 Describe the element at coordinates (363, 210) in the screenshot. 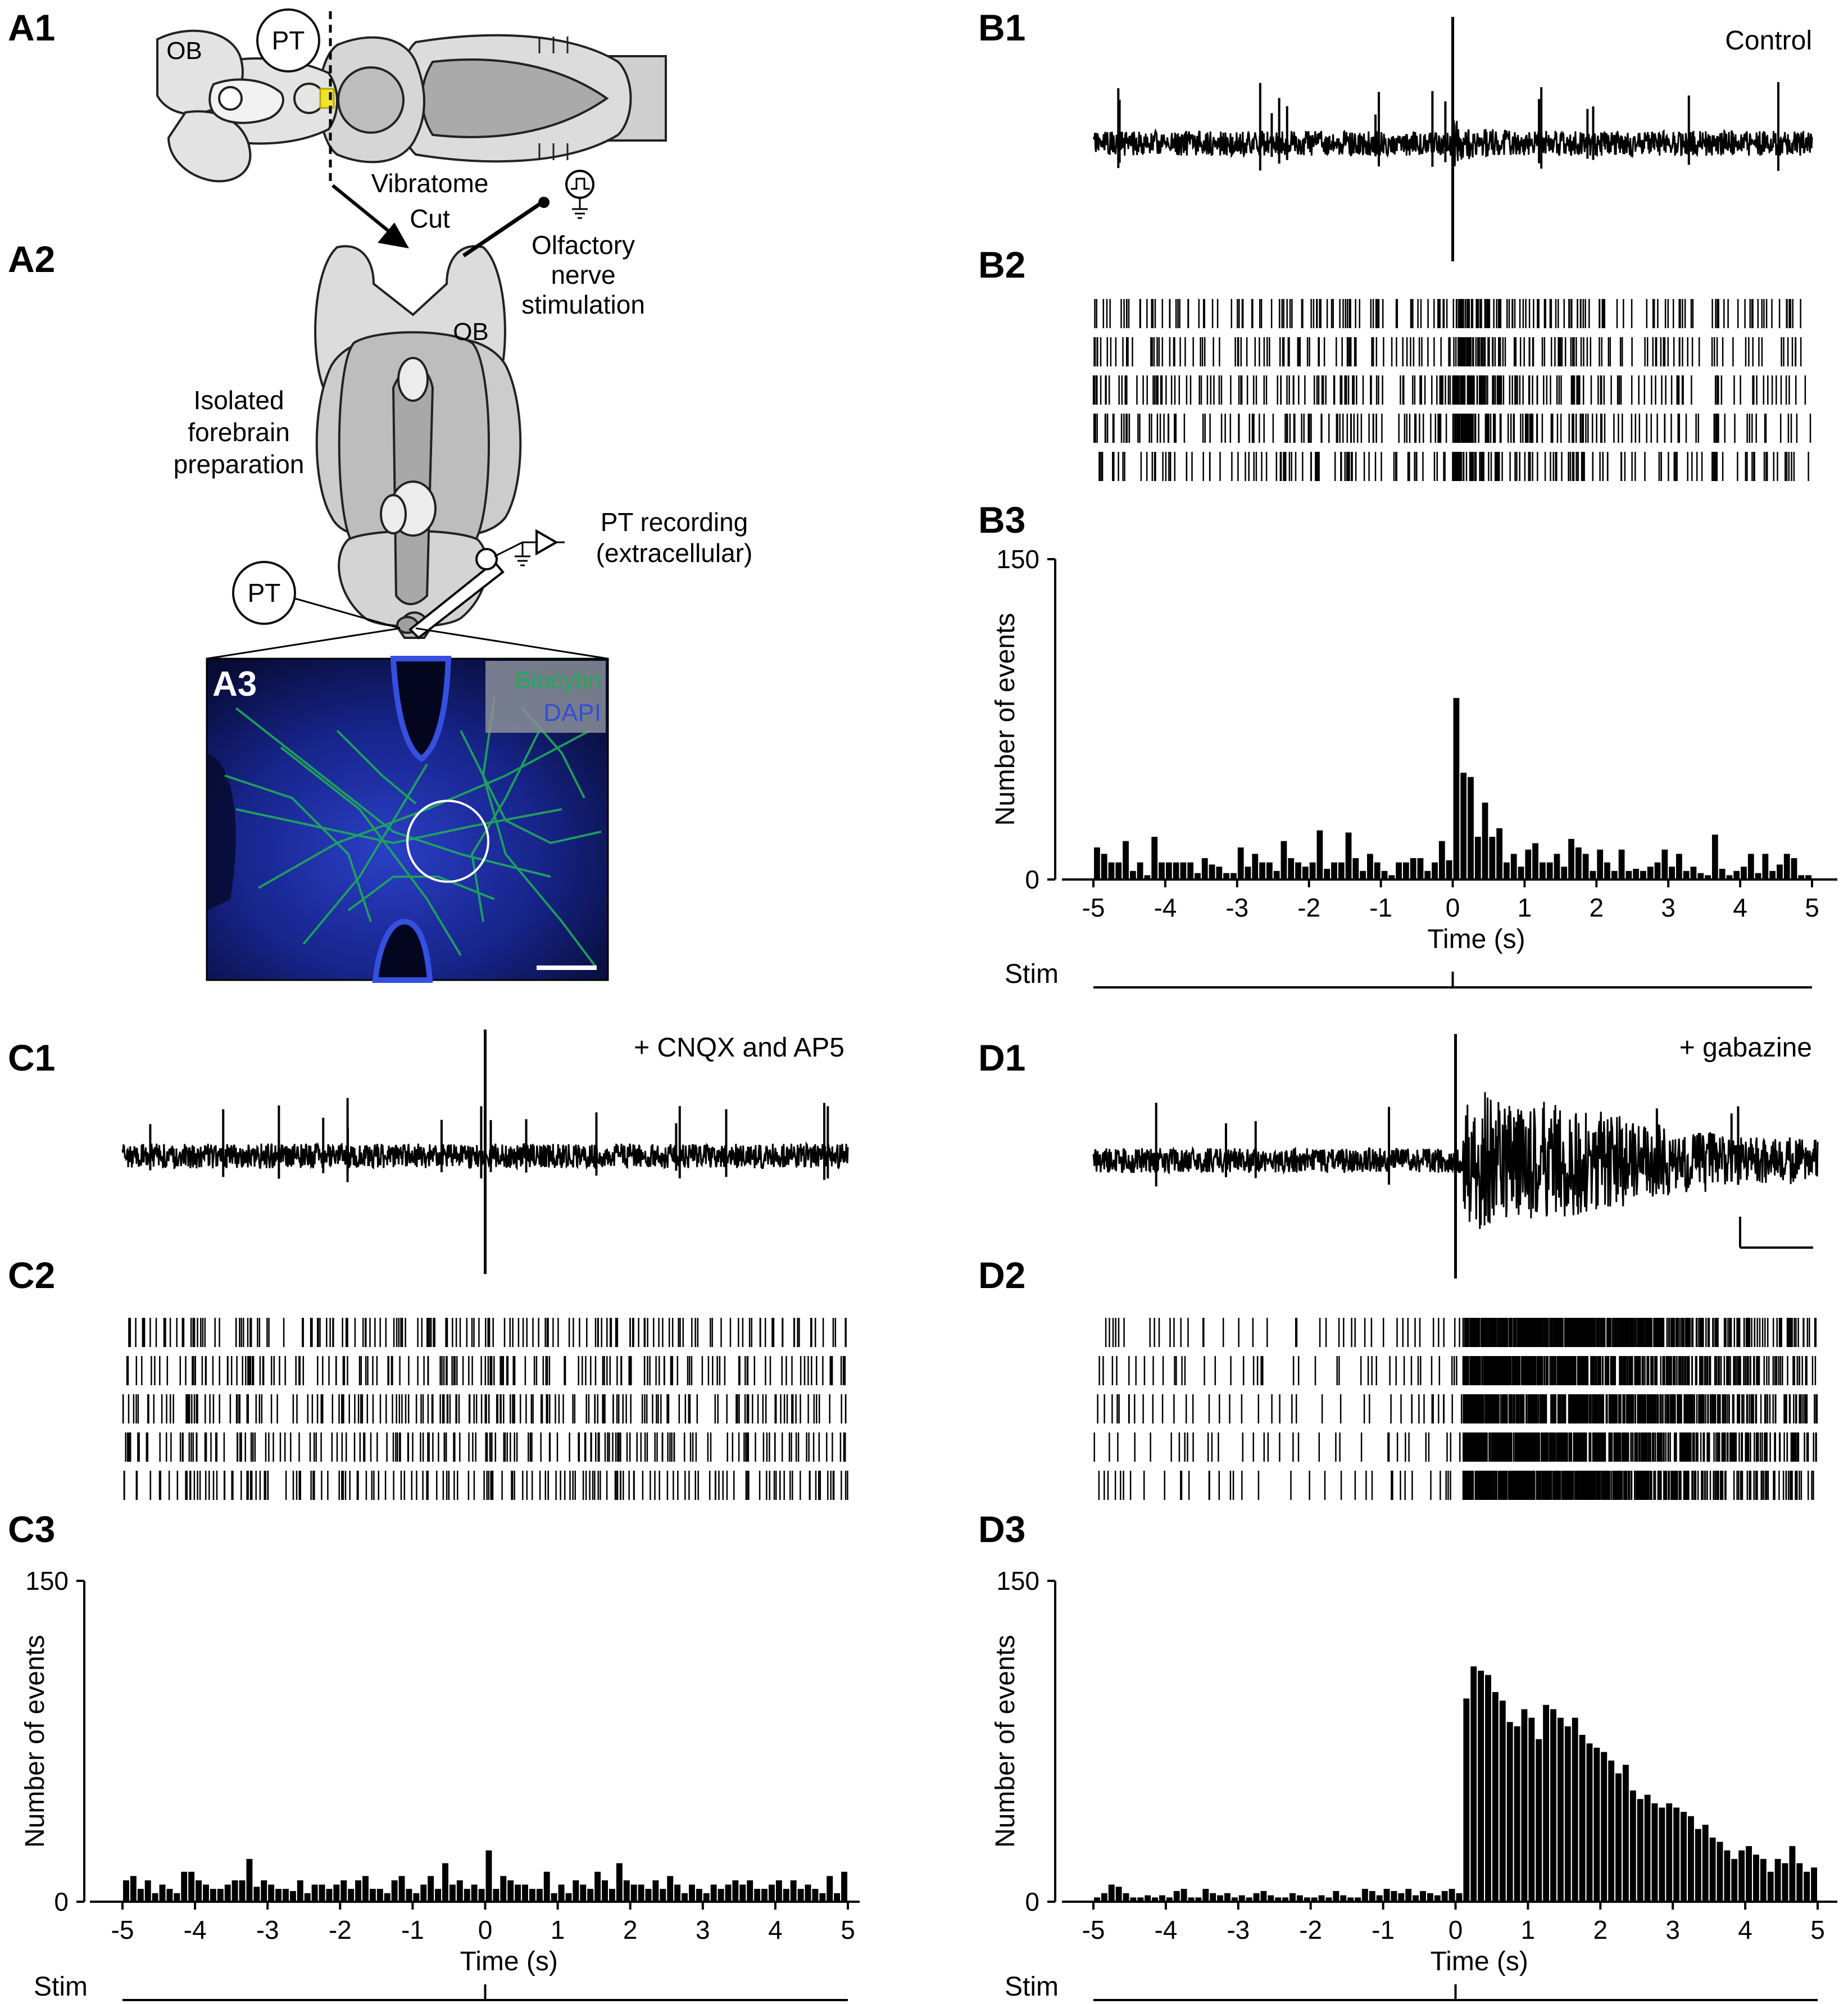

I see `vibratome-arrow` at that location.